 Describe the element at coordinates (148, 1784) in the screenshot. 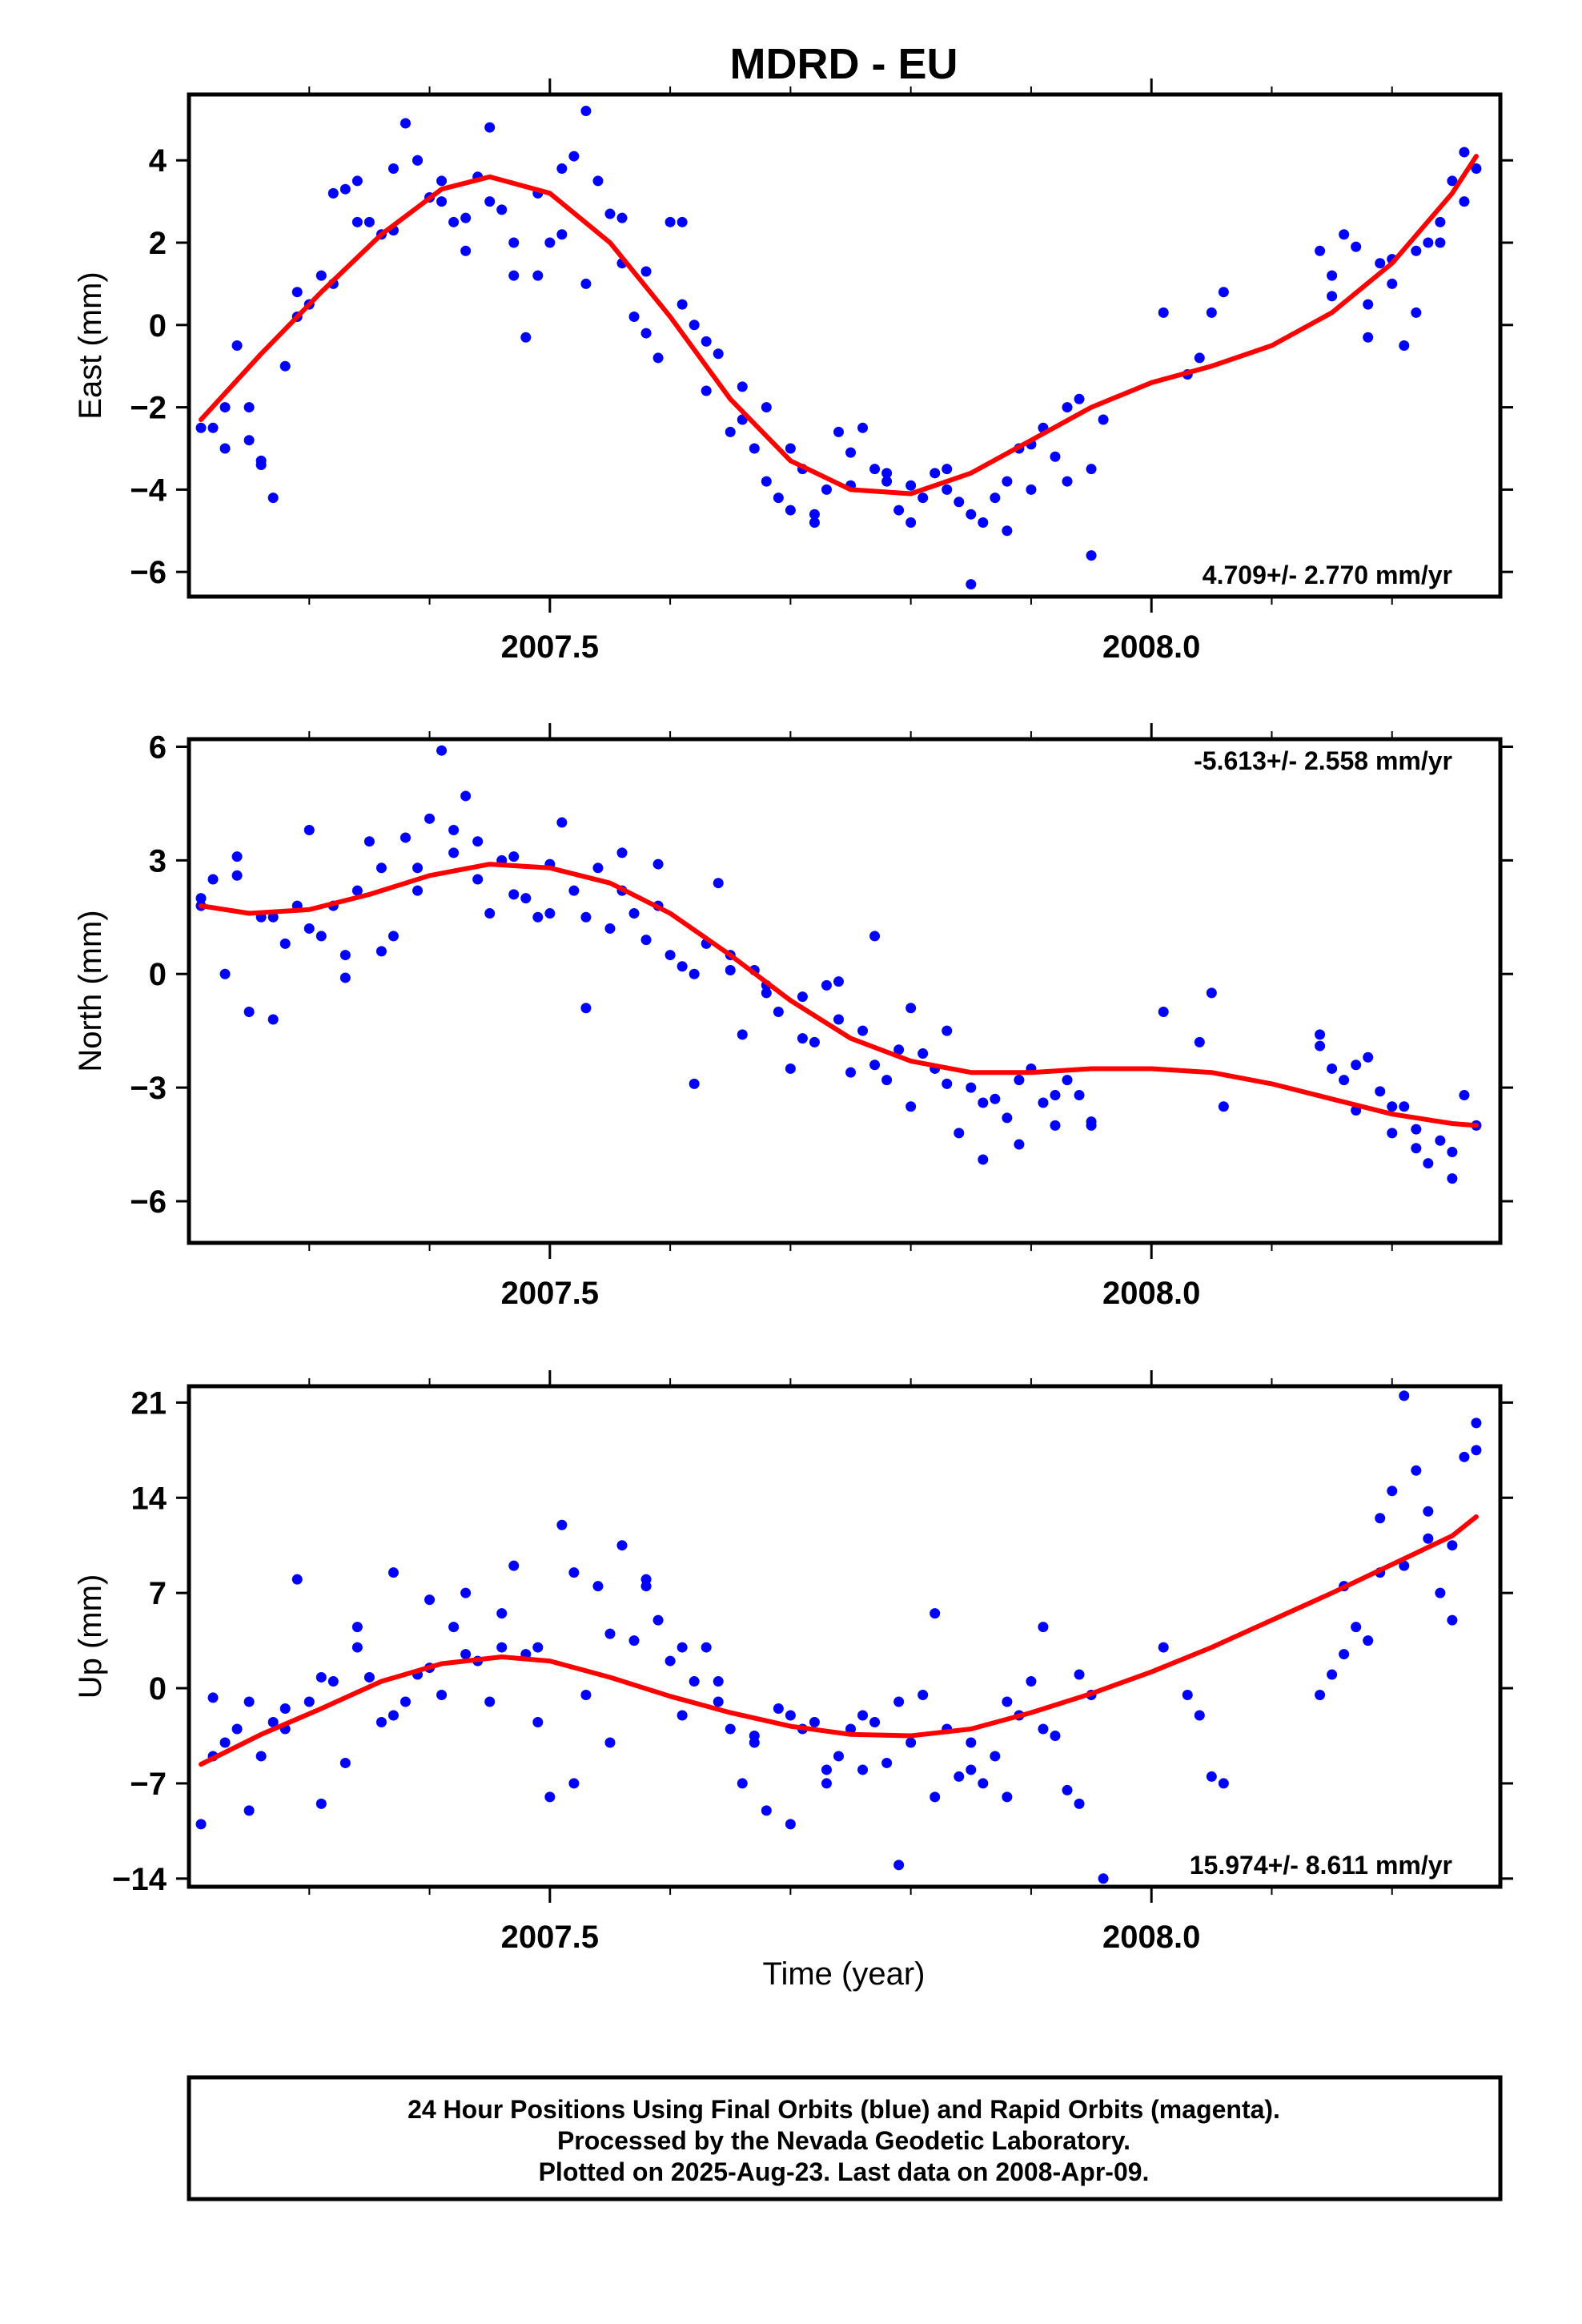

I see `y-tick-label: −7` at that location.